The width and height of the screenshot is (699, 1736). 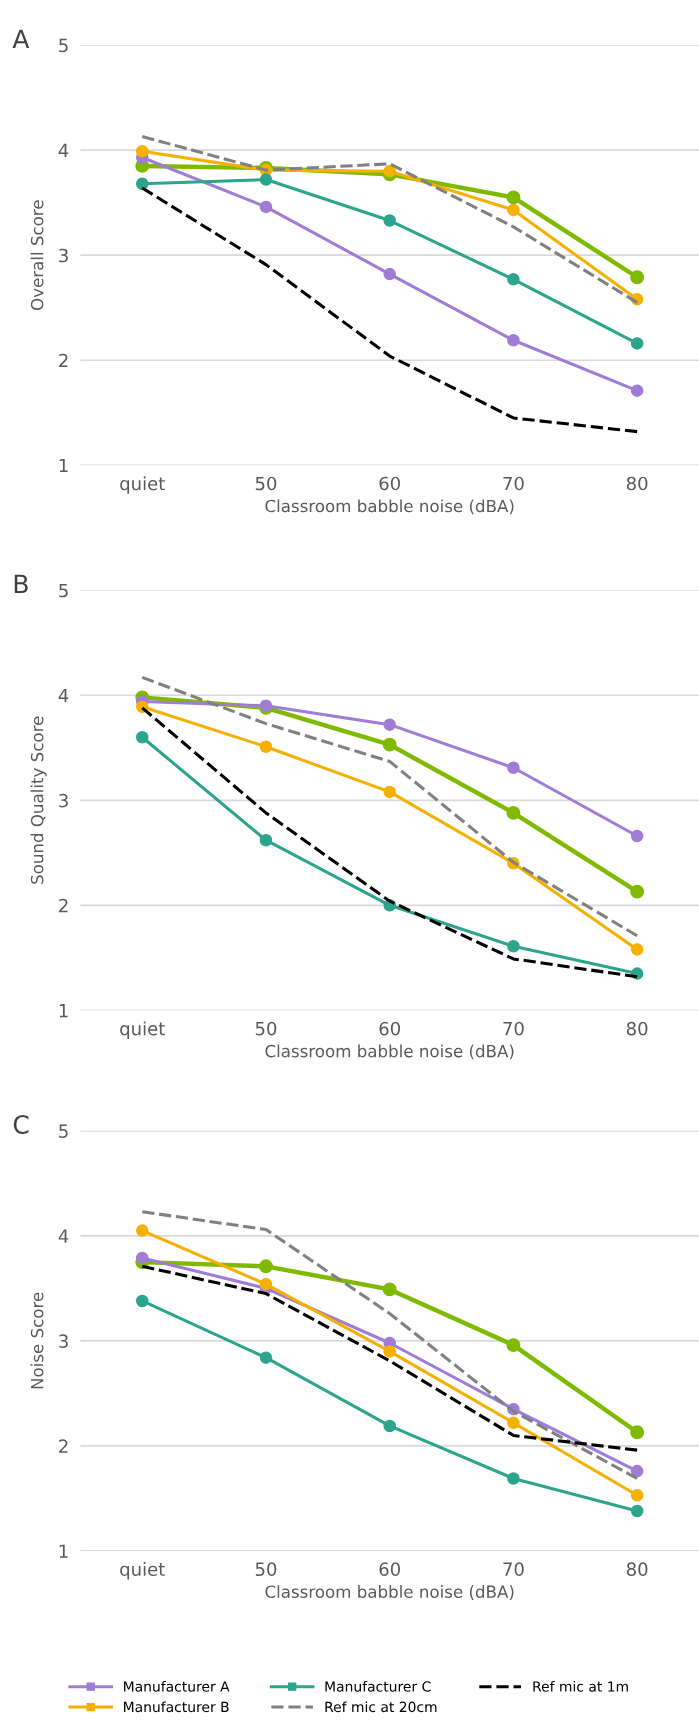 What do you see at coordinates (177, 1686) in the screenshot?
I see `legend-label: Manufacturer A` at bounding box center [177, 1686].